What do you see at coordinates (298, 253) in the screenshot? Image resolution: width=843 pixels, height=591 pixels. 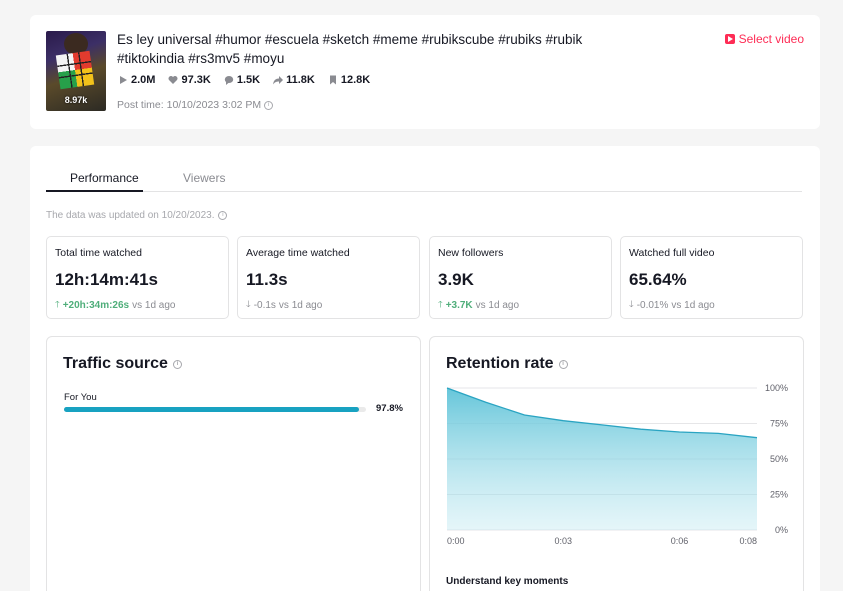 I see `metric-label: Average time watched` at bounding box center [298, 253].